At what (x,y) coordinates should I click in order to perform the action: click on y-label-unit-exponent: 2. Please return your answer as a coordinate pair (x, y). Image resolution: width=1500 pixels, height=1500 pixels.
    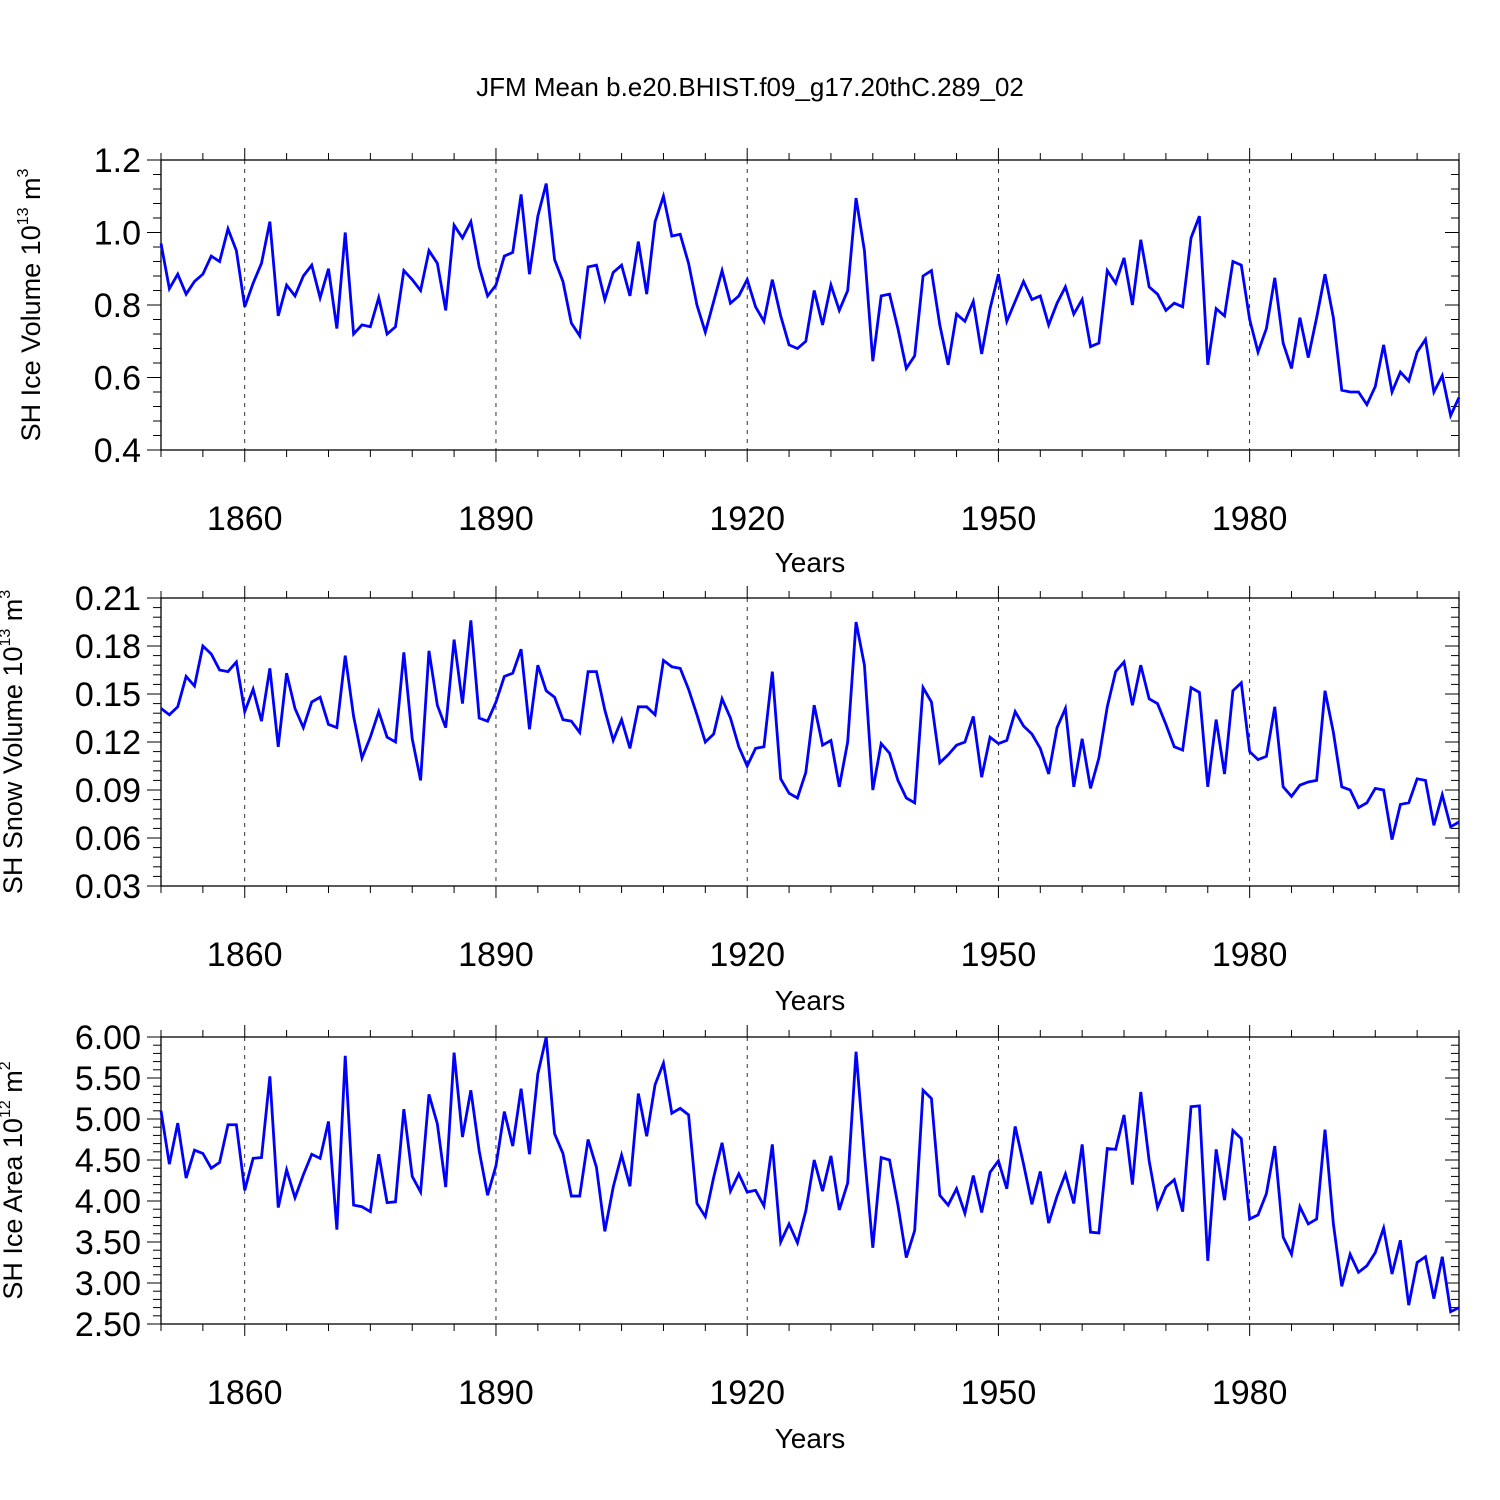
    Looking at the image, I should click on (7, 1065).